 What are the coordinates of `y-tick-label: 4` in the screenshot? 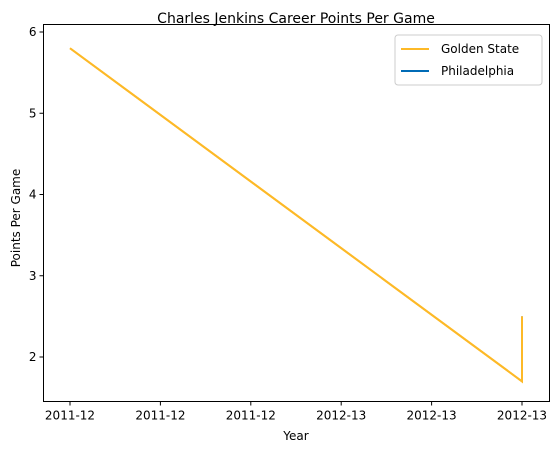 It's located at (33, 195).